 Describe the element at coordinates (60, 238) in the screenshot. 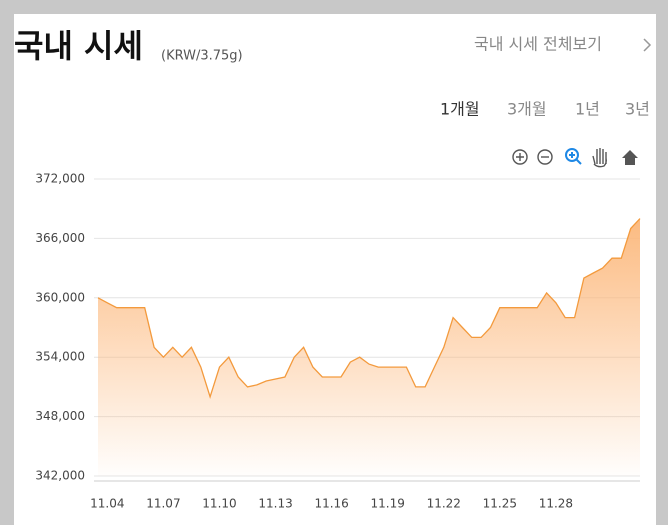

I see `y-tick-label: 366,000` at that location.